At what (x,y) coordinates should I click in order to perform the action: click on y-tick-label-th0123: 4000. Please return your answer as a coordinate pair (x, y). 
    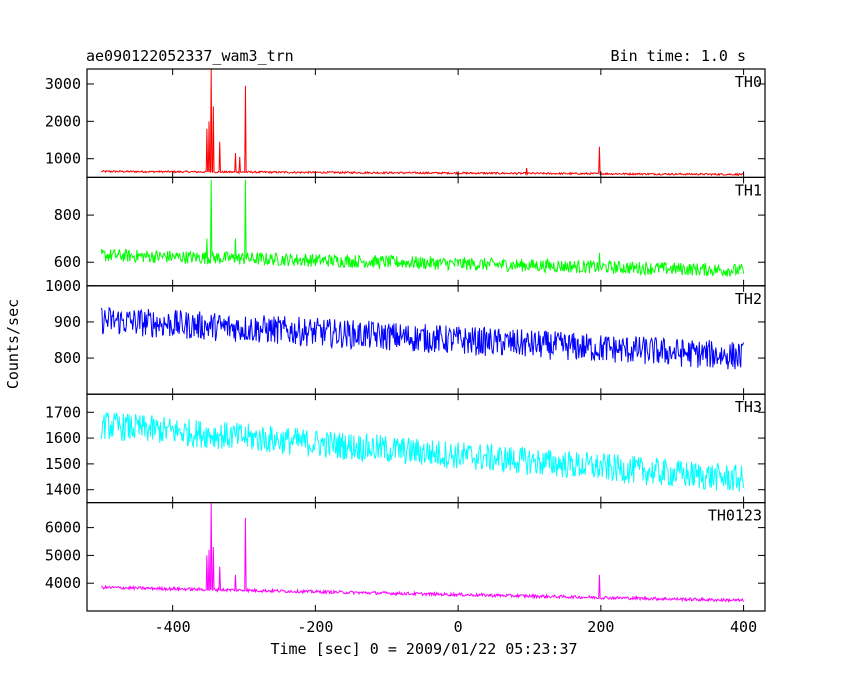
    Looking at the image, I should click on (63, 583).